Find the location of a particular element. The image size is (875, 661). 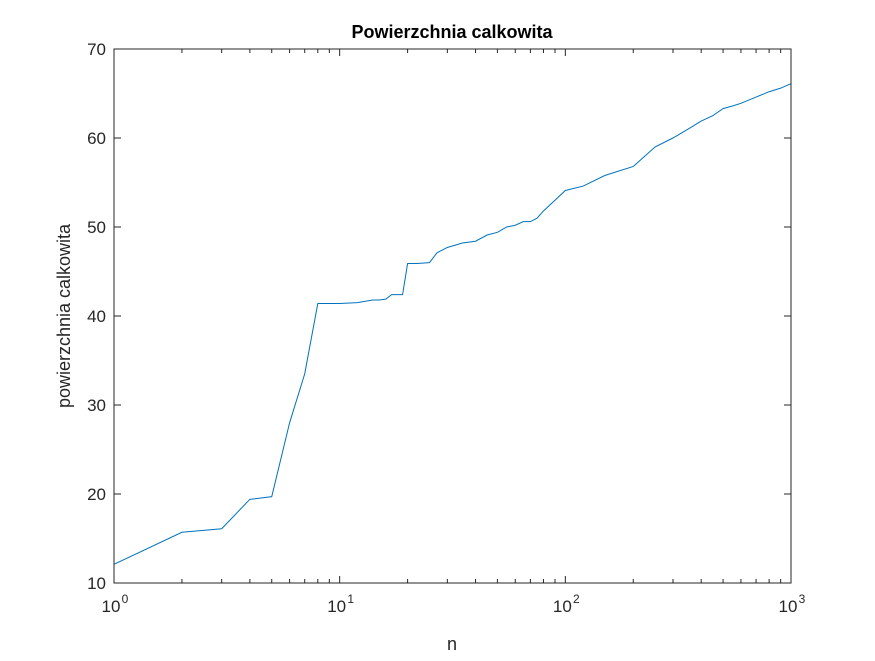

x-tick-exponent: 2 is located at coordinates (576, 599).